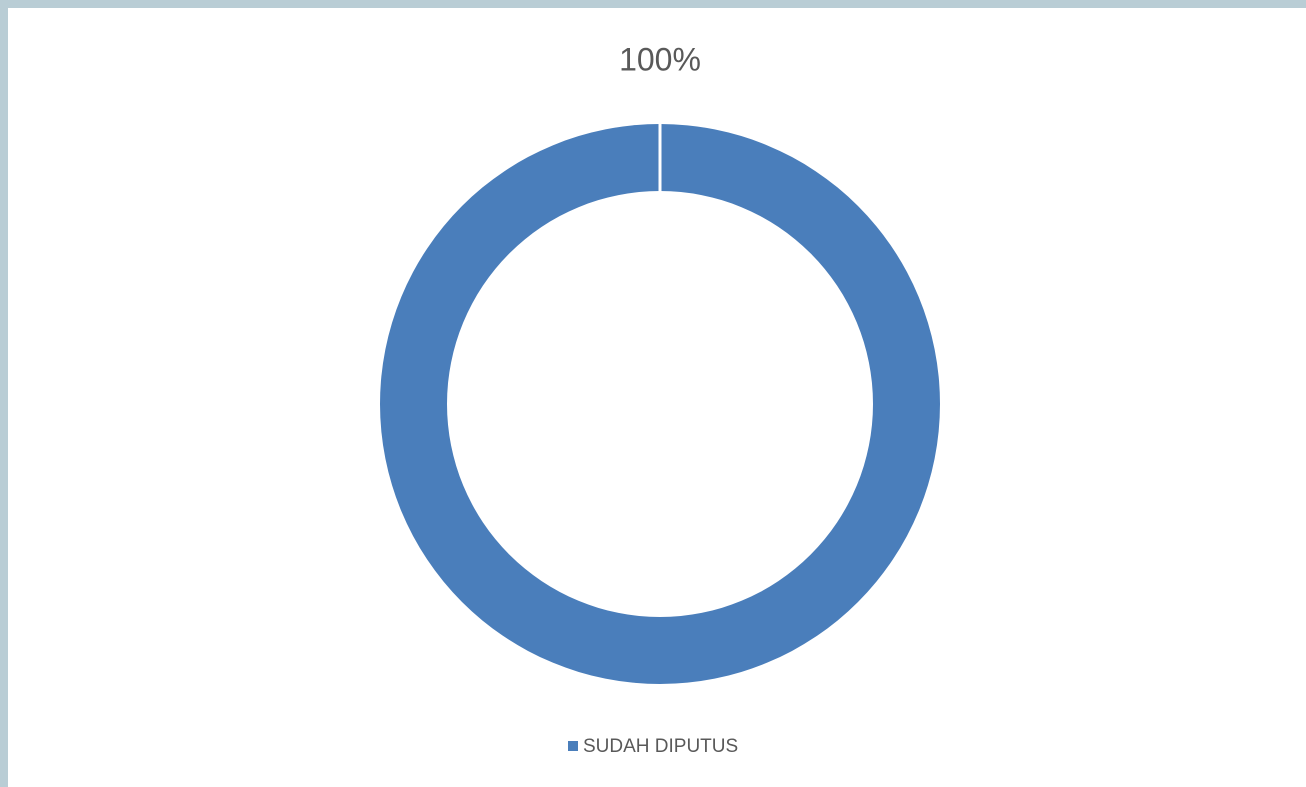 The image size is (1306, 787). Describe the element at coordinates (573, 746) in the screenshot. I see `legend-swatch` at that location.